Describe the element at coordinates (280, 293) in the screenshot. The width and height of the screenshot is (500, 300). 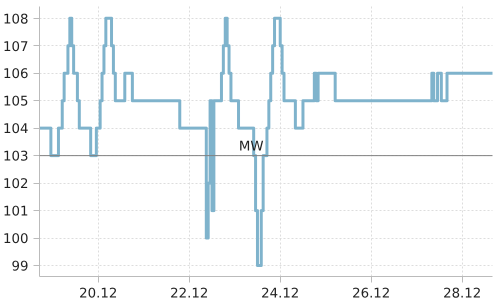
I see `x-tick-label: 24.12` at that location.